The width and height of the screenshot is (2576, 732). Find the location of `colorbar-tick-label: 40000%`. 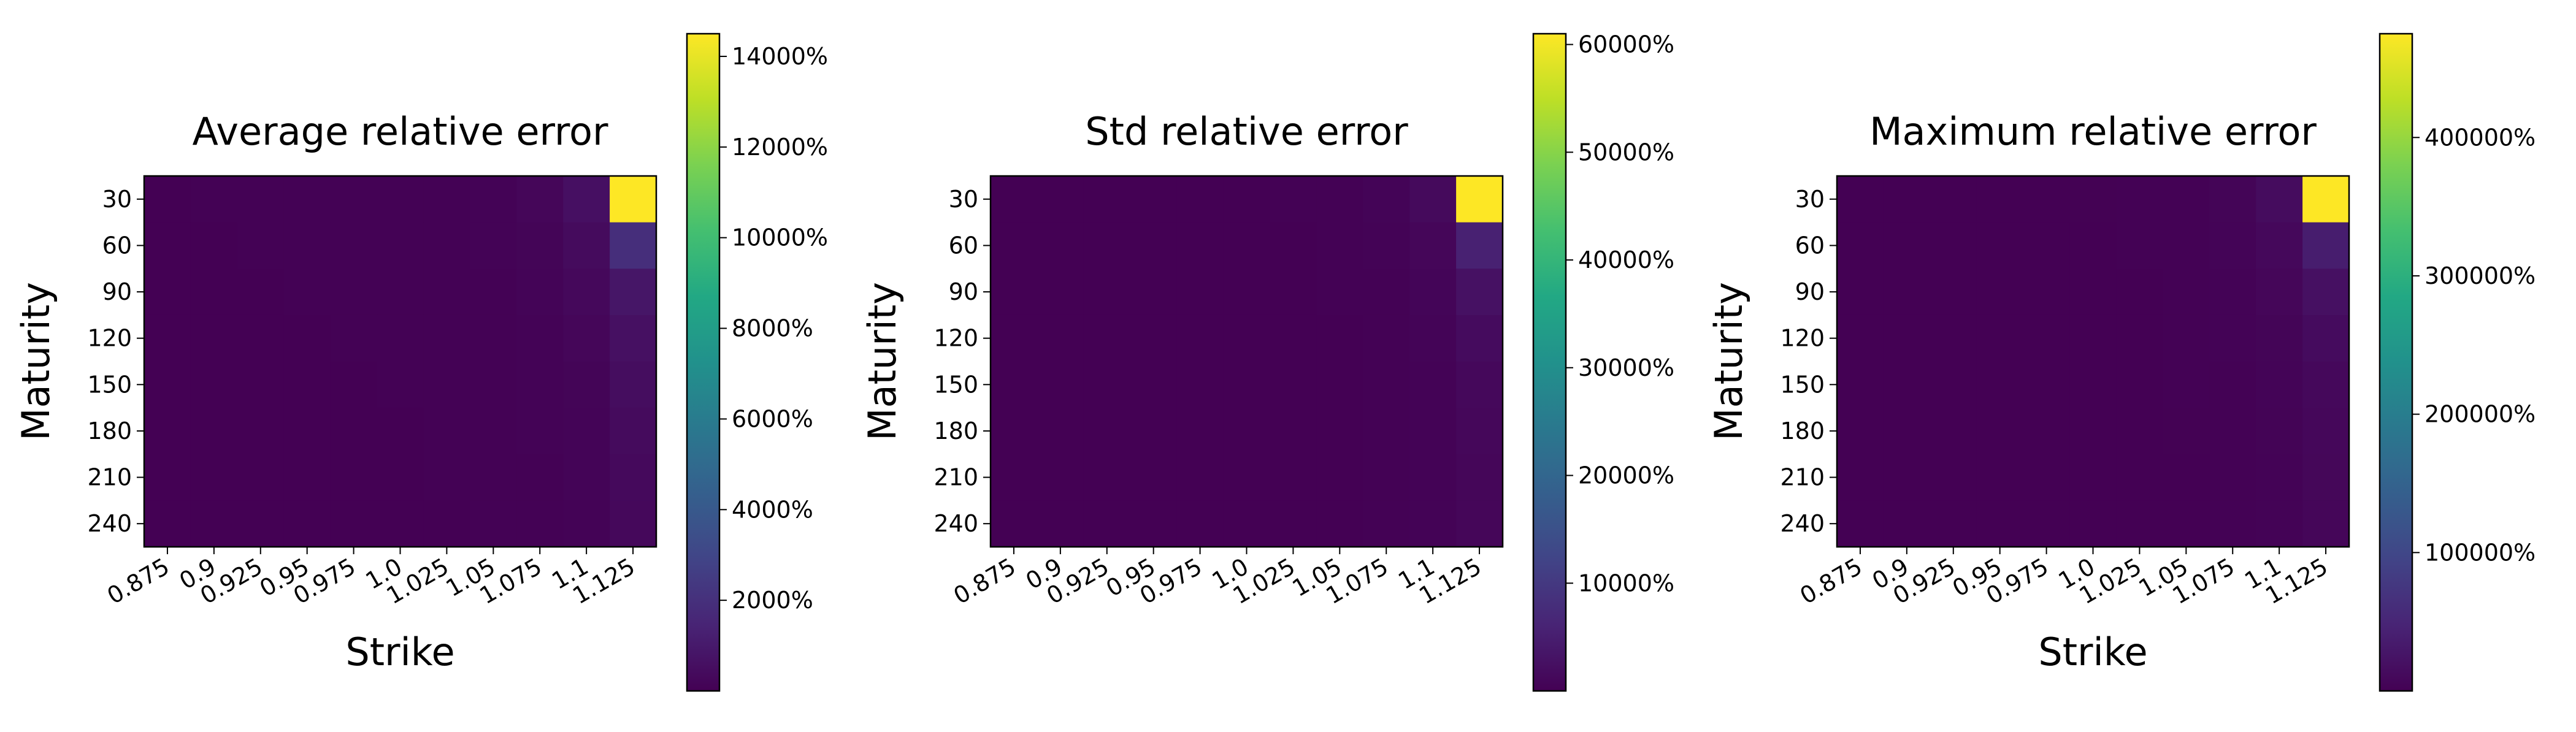

colorbar-tick-label: 40000% is located at coordinates (1626, 259).